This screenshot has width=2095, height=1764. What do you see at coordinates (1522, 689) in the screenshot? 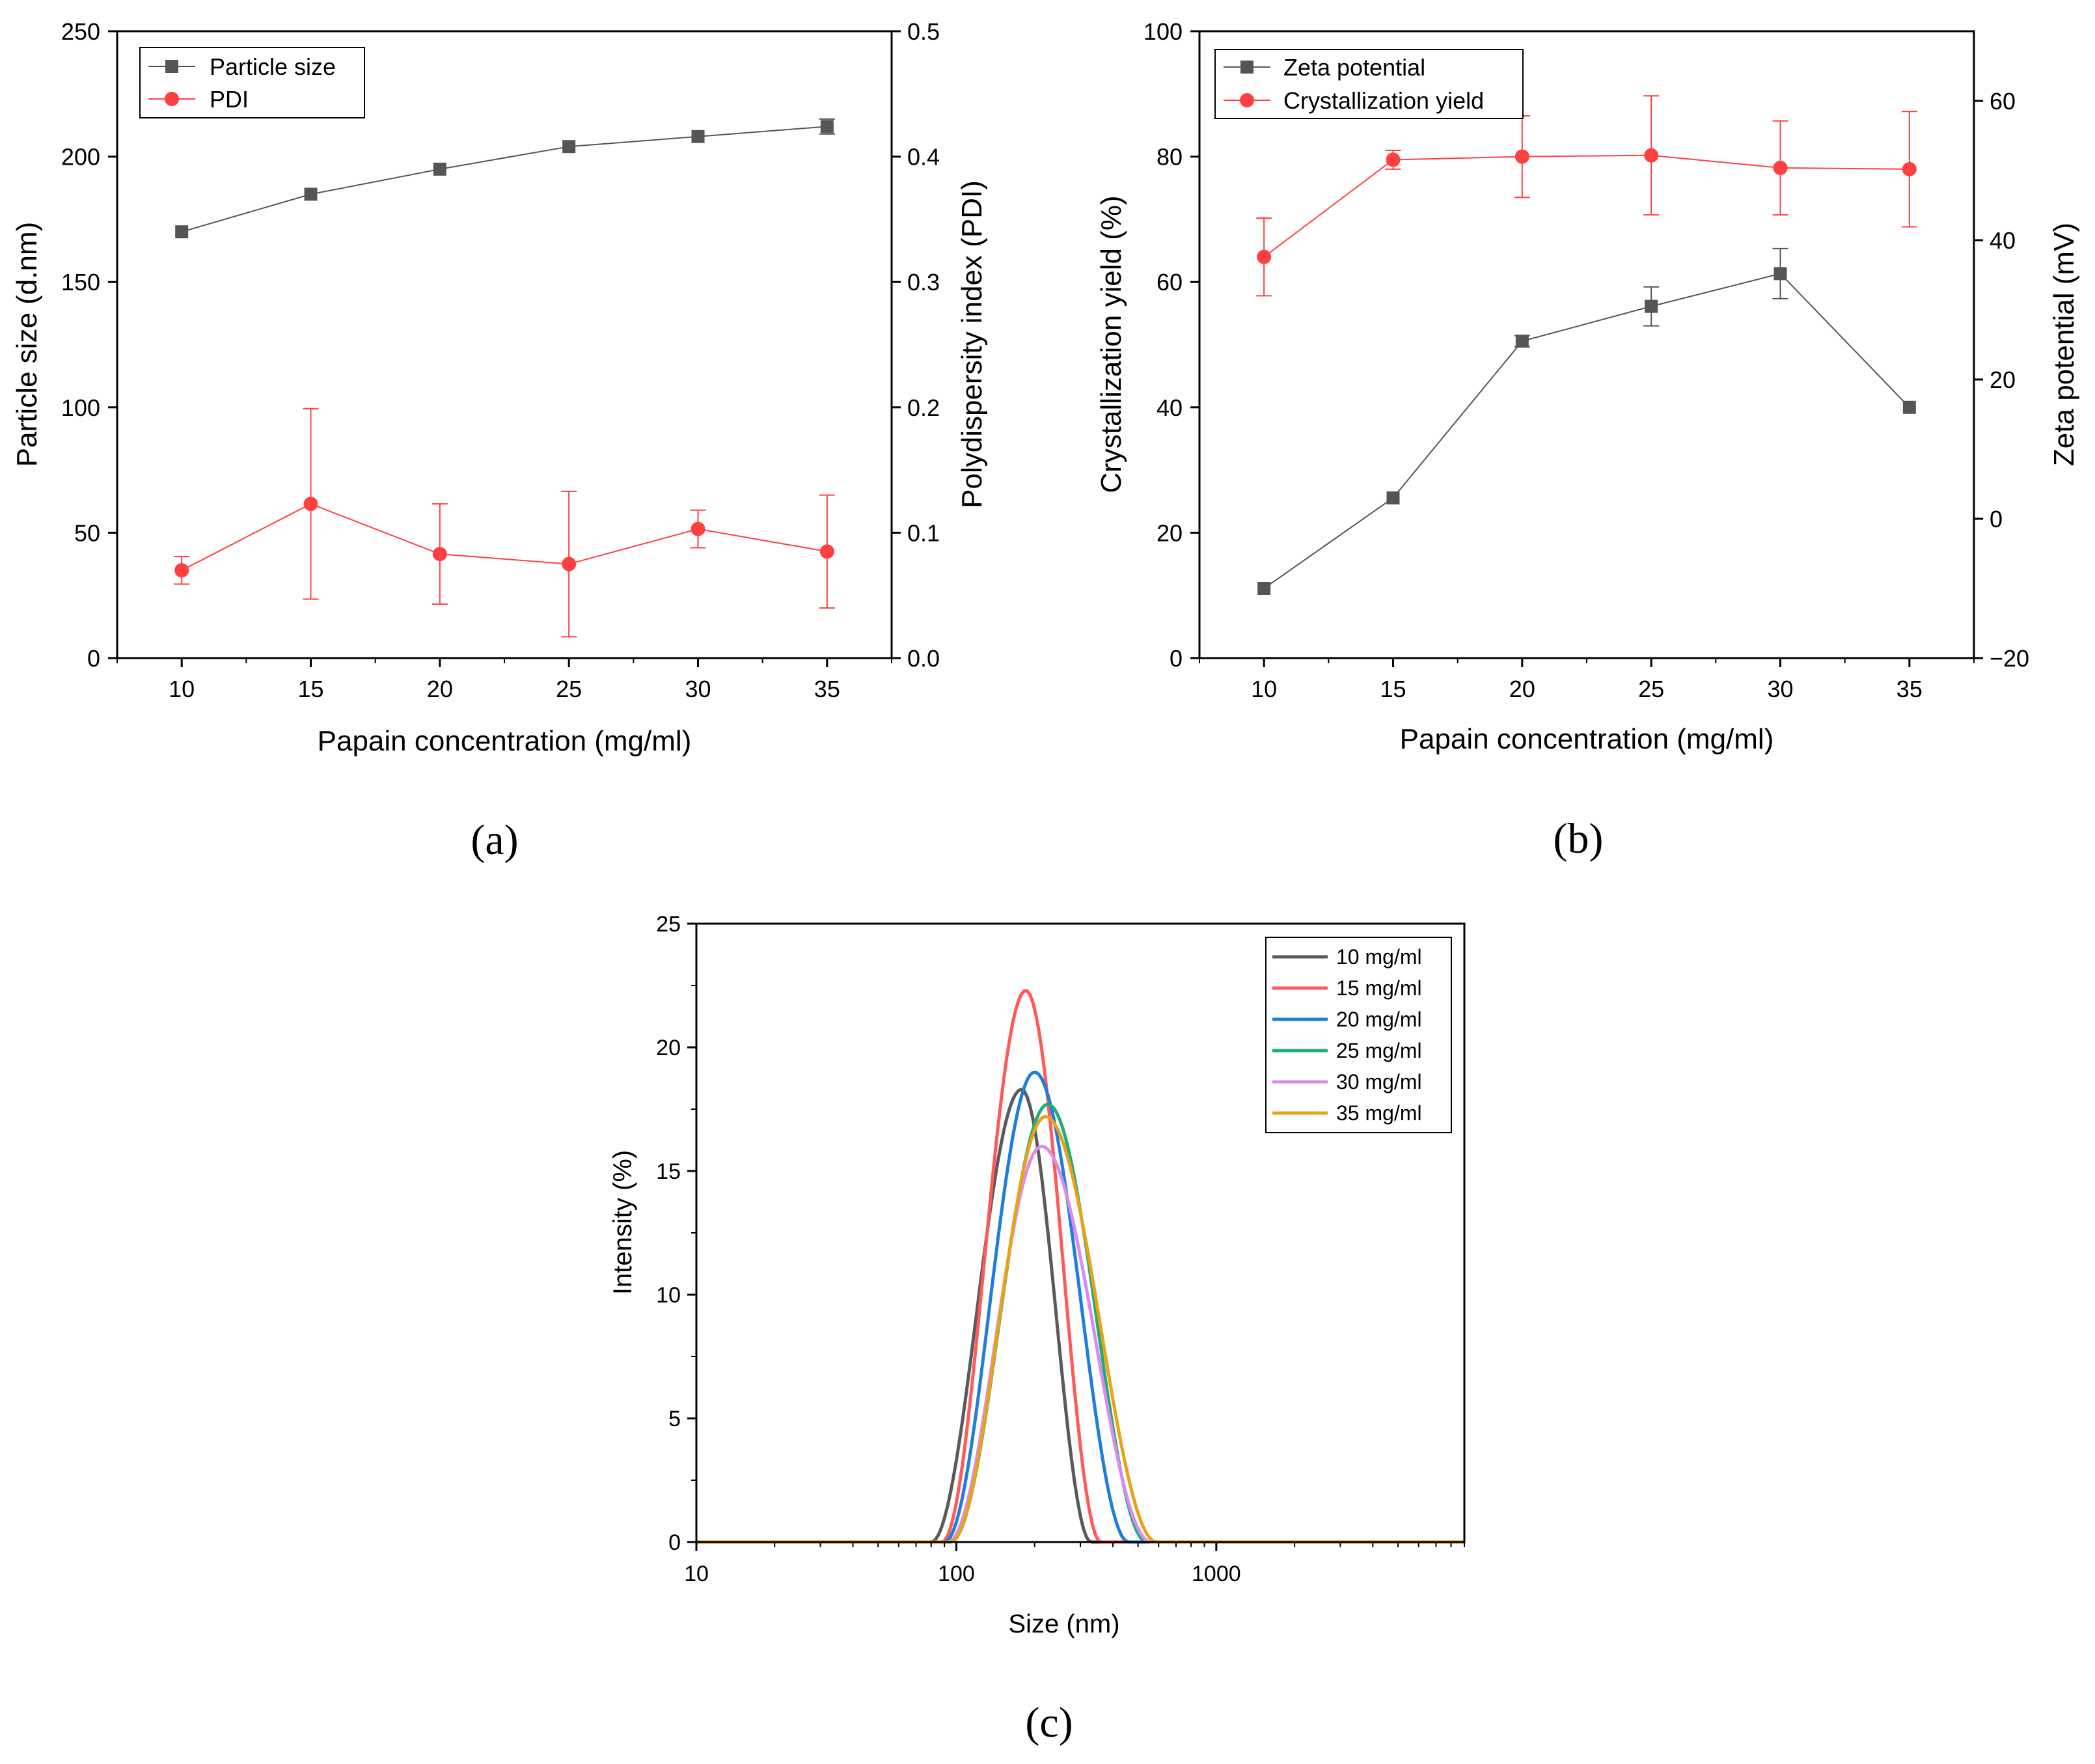
I see `panel-b-x-tick-label: 20` at bounding box center [1522, 689].